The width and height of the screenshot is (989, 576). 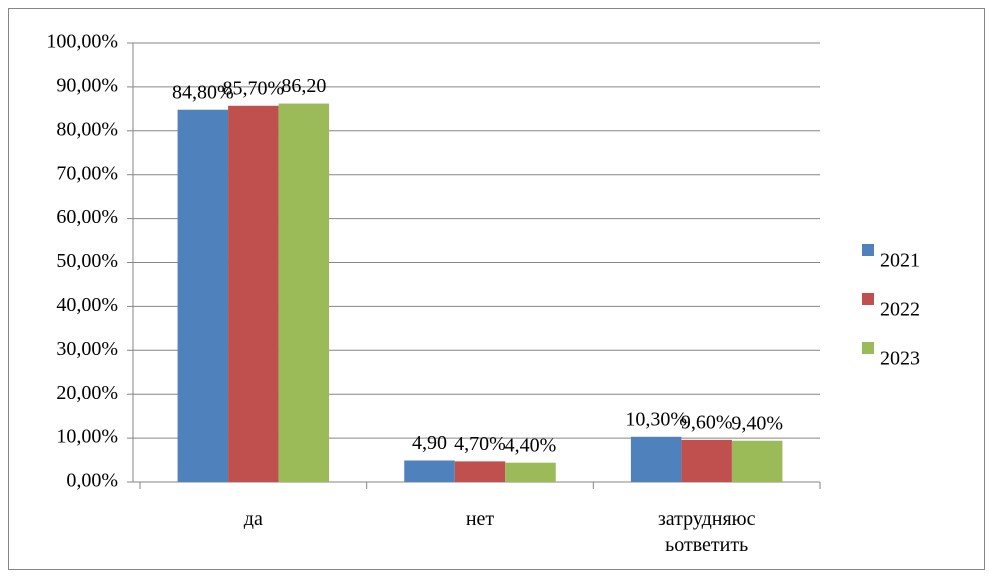 What do you see at coordinates (87, 437) in the screenshot?
I see `y-tick-label: 10,00%` at bounding box center [87, 437].